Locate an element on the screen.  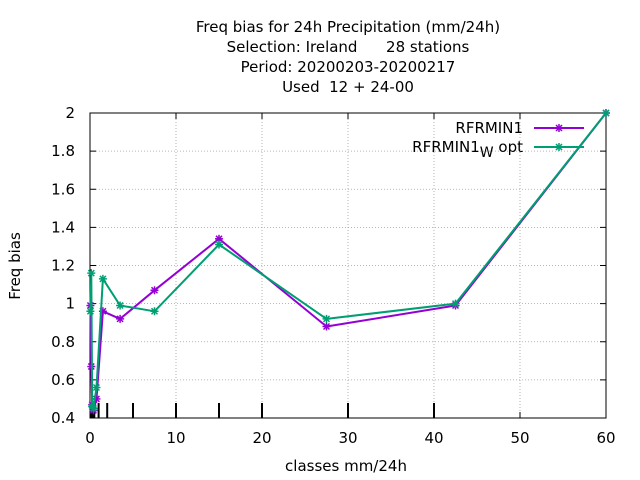
x-tick-label: 50 is located at coordinates (519, 438).